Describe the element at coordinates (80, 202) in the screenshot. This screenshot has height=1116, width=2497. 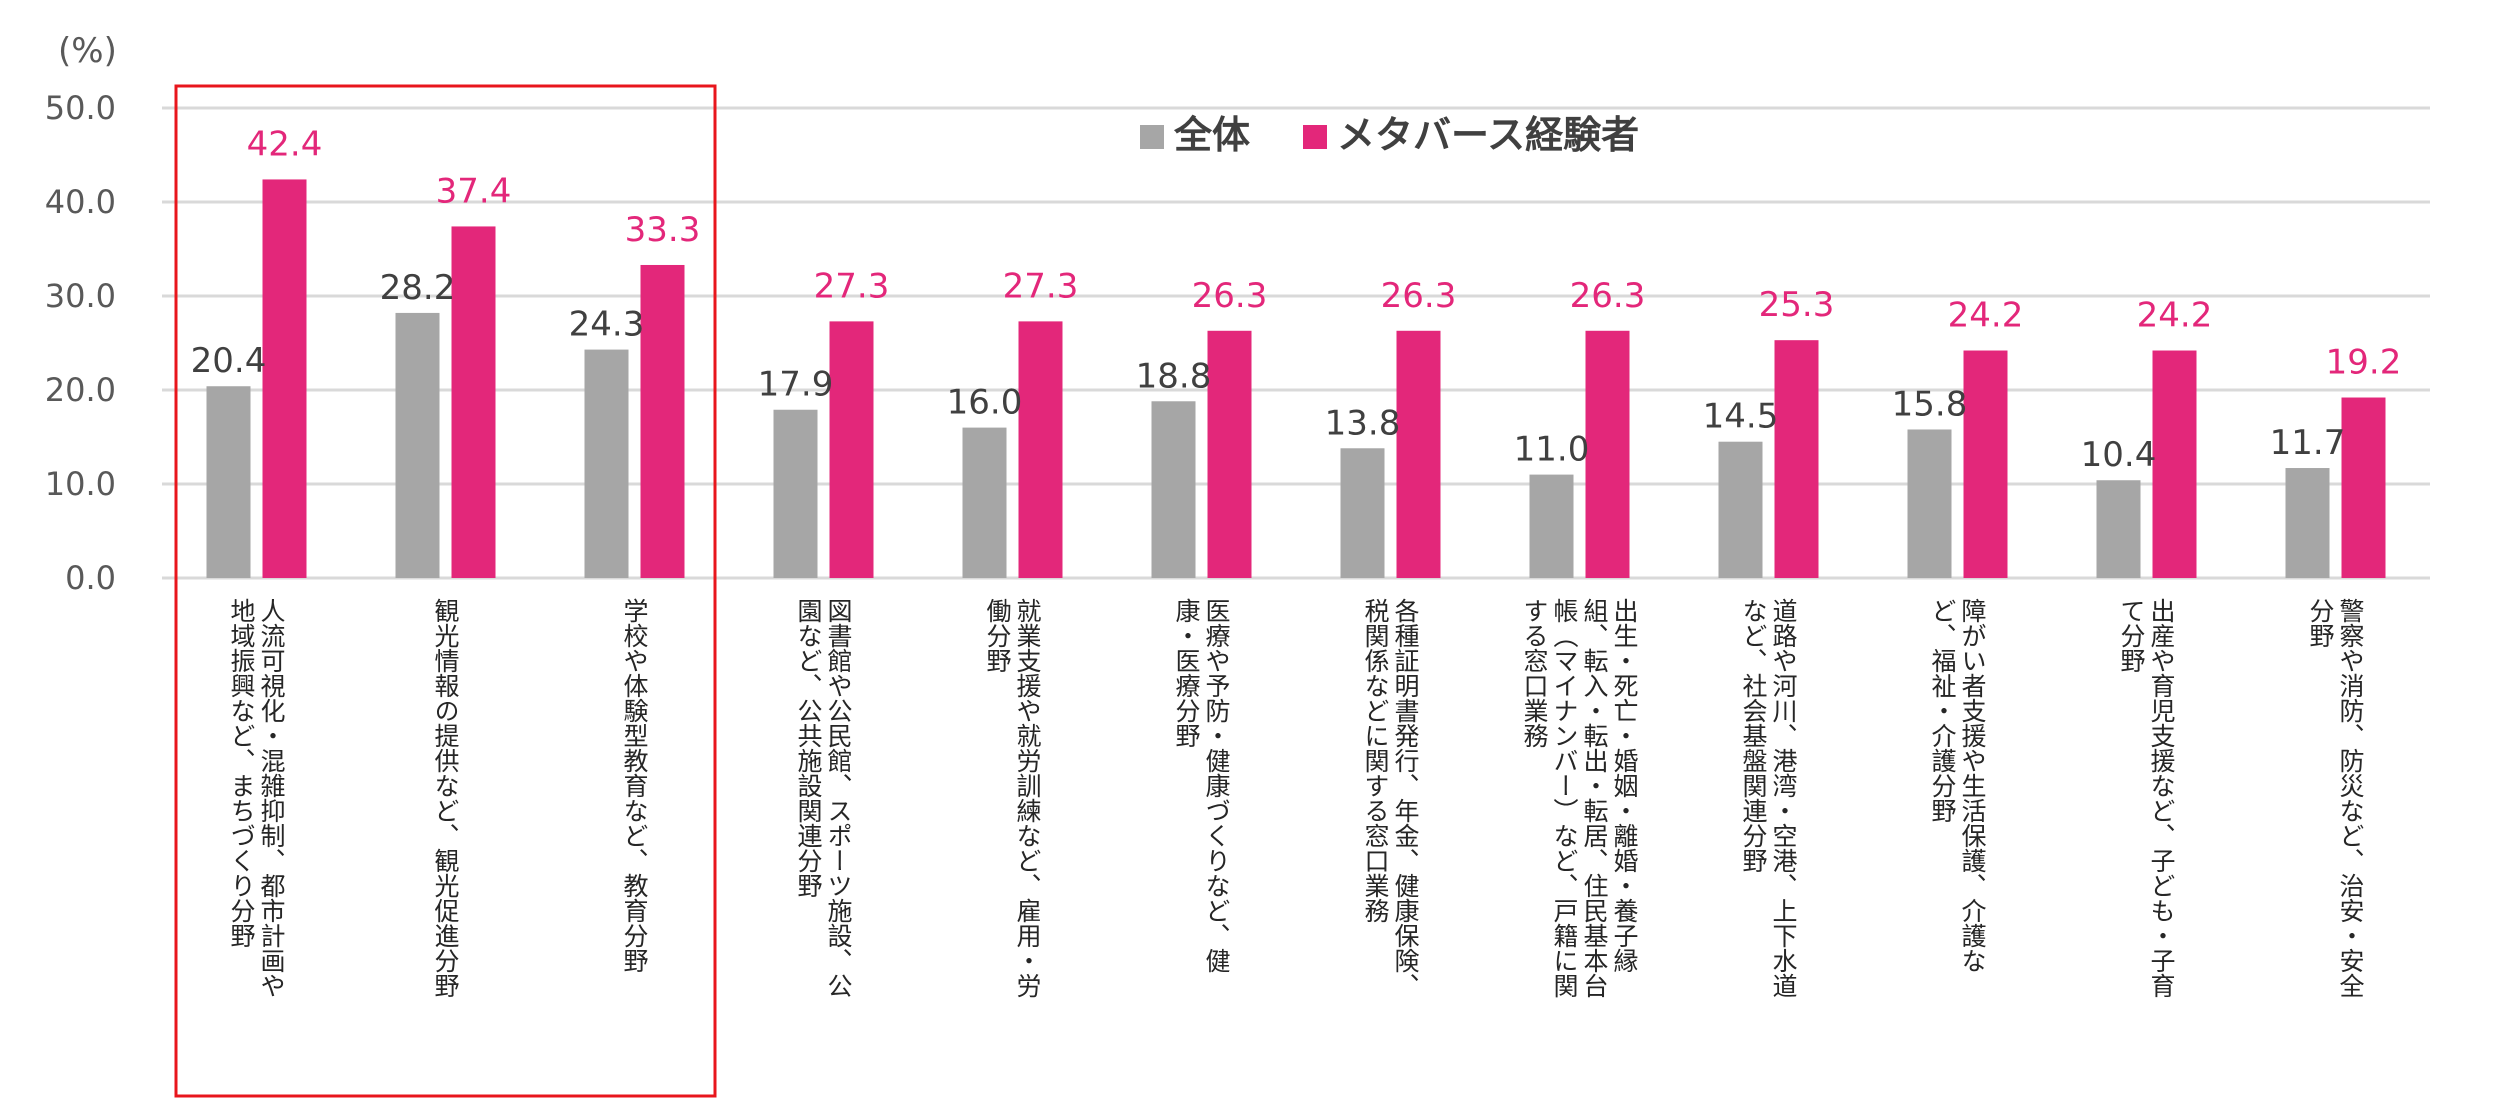
I see `y-tick-label: 40.0` at that location.